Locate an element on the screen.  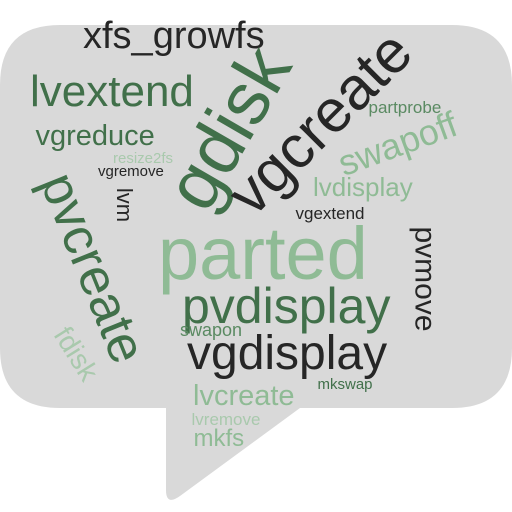
word-lvextend: lvextend is located at coordinates (112, 91).